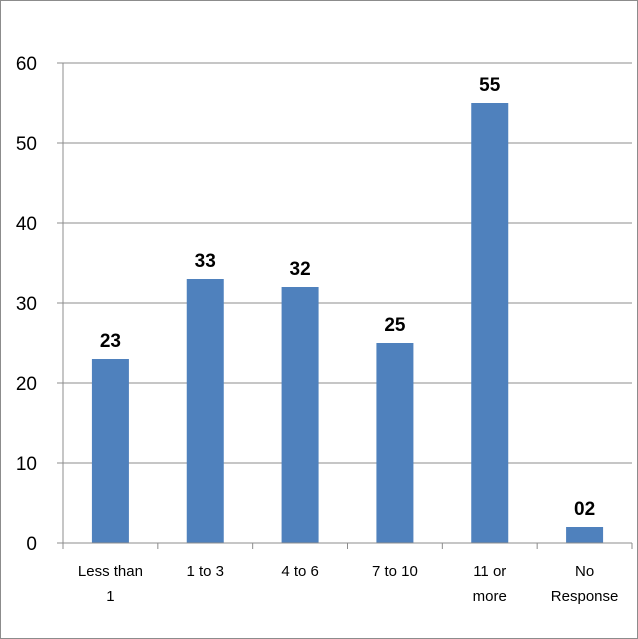 This screenshot has height=639, width=638. I want to click on y-tick-labels: 0 10 20 30 40 50 60, so click(26, 304).